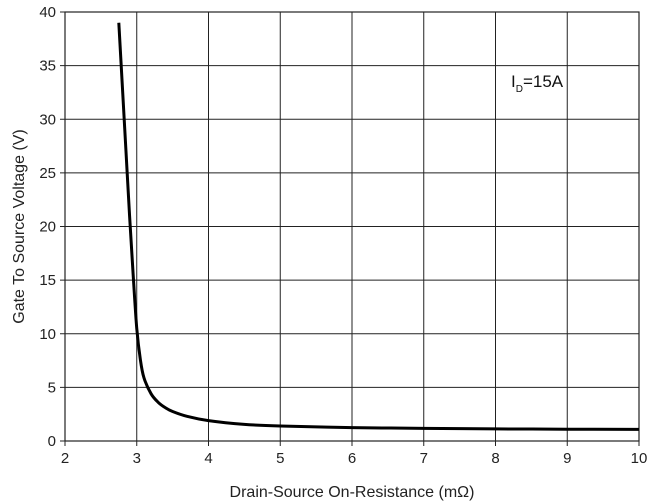  What do you see at coordinates (352, 458) in the screenshot?
I see `x-tick-label: 6` at bounding box center [352, 458].